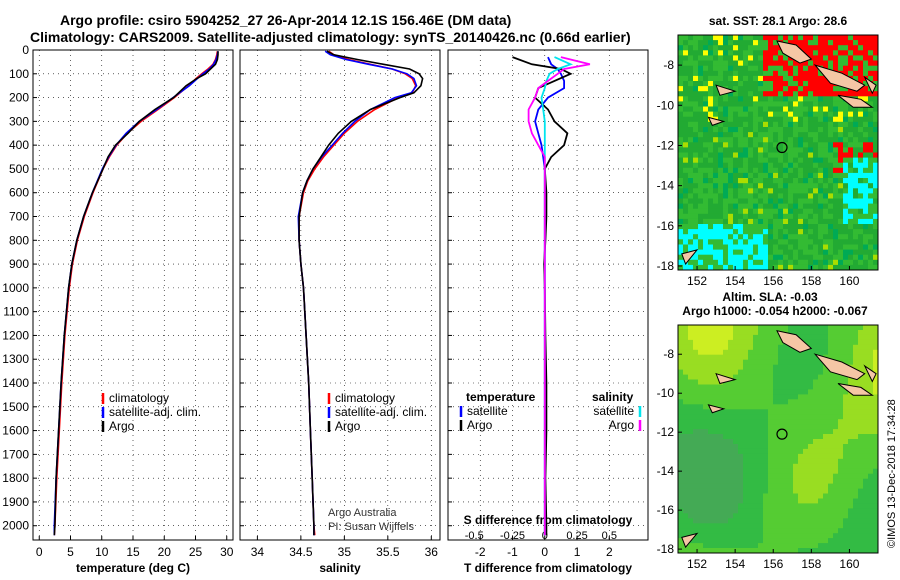 This screenshot has width=900, height=580. I want to click on land-island, so click(794, 341).